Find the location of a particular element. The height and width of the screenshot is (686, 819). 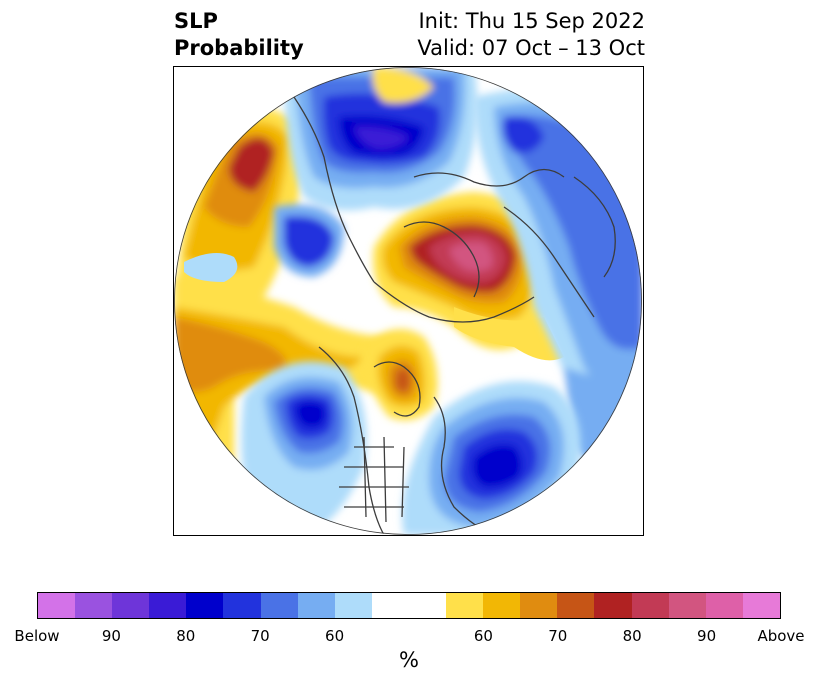

title-product: Probability is located at coordinates (239, 48).